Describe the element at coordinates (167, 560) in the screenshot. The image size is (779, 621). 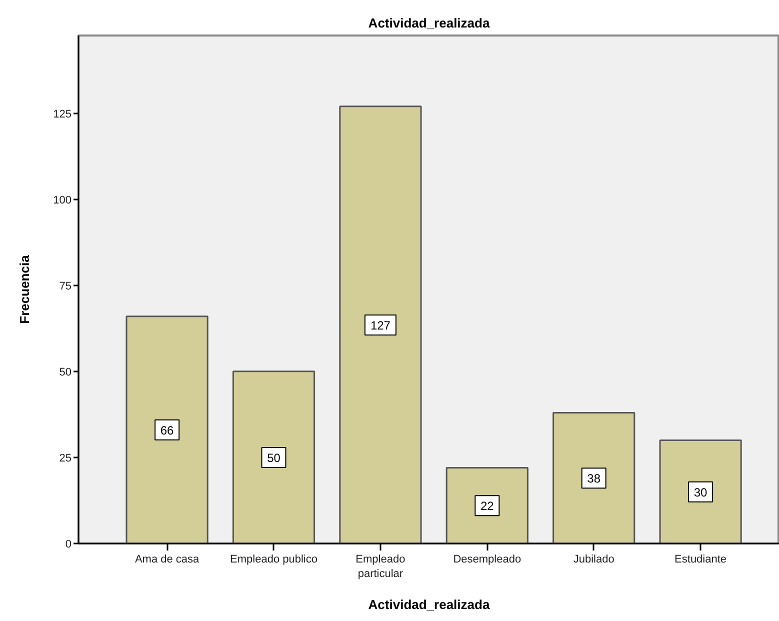
I see `x-tick-label: Ama de casa` at that location.